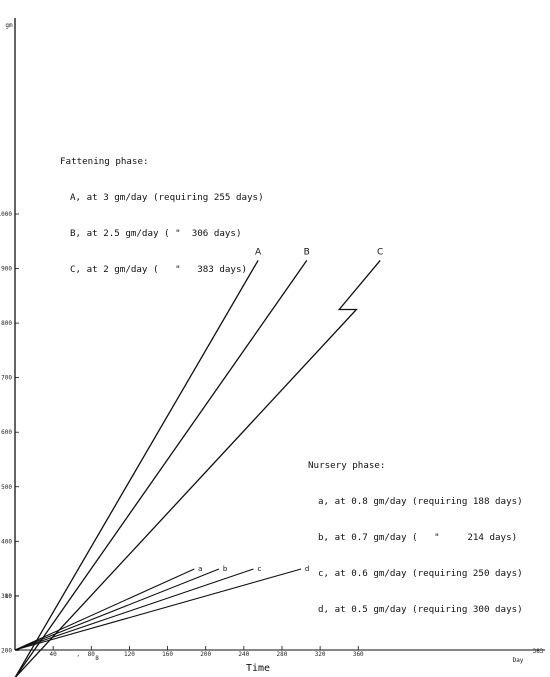  I want to click on y-ticks: 101002003004005006007008009001000, so click(9, 432).